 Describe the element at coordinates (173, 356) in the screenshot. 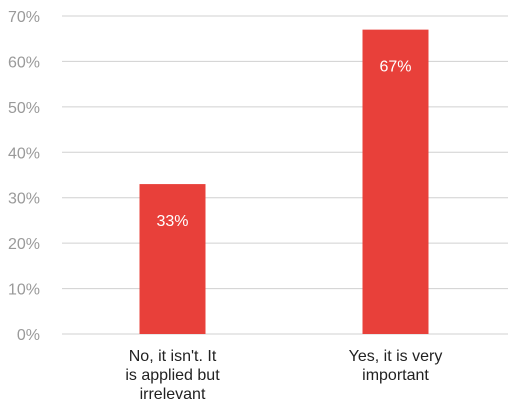

I see `category-label-0-line-0: No, it isn't. It` at that location.